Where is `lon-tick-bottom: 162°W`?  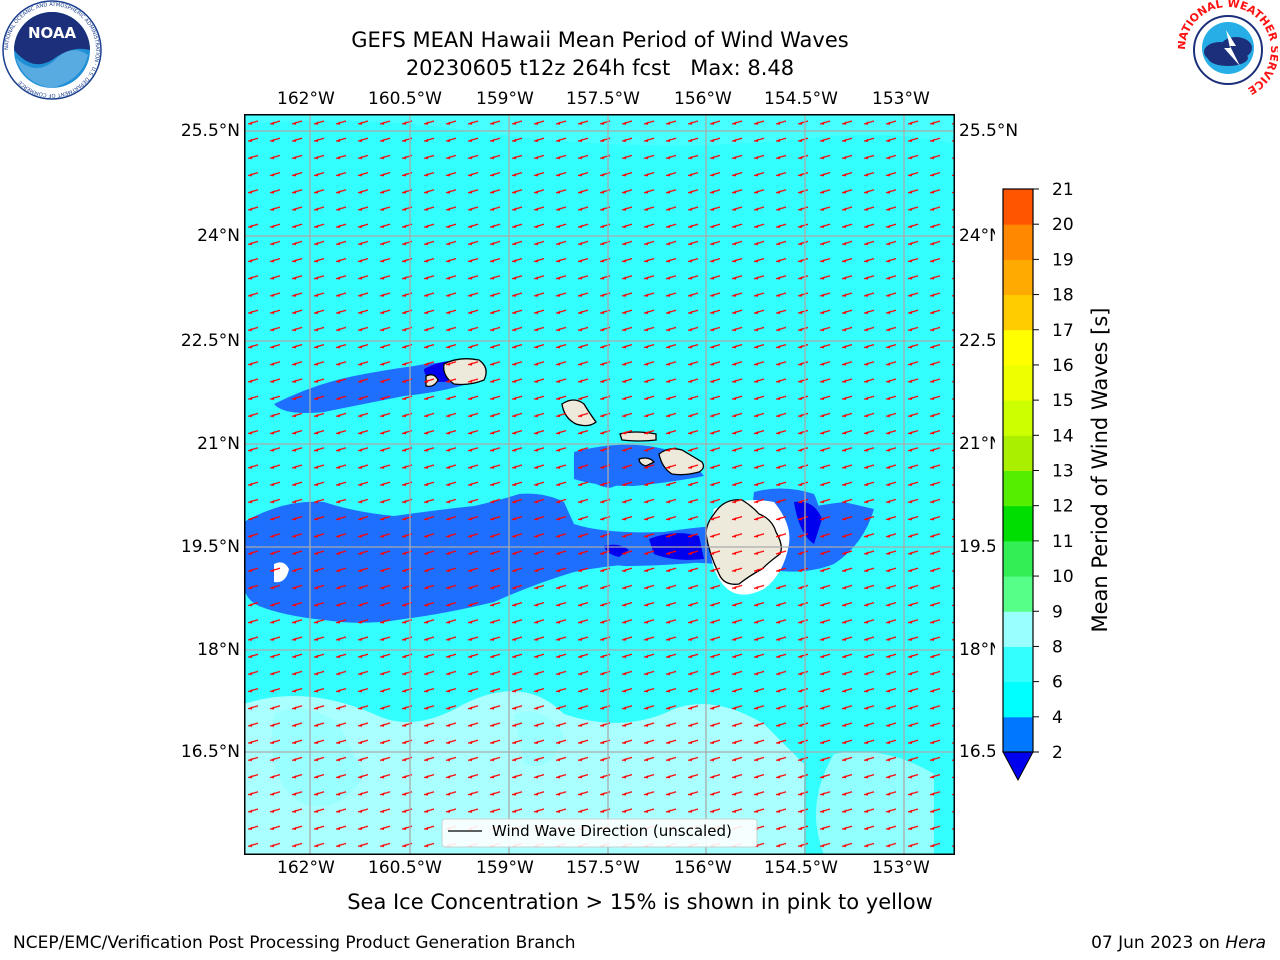
lon-tick-bottom: 162°W is located at coordinates (306, 868).